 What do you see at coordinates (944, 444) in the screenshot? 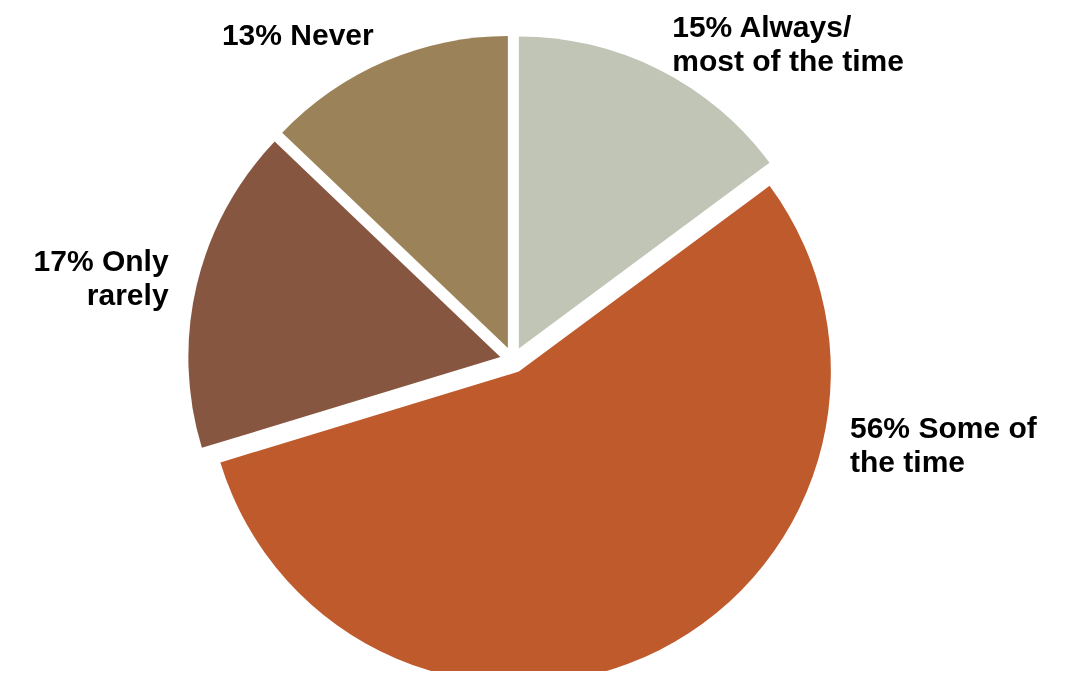
I see `slice-label: 56% Some of the time` at bounding box center [944, 444].